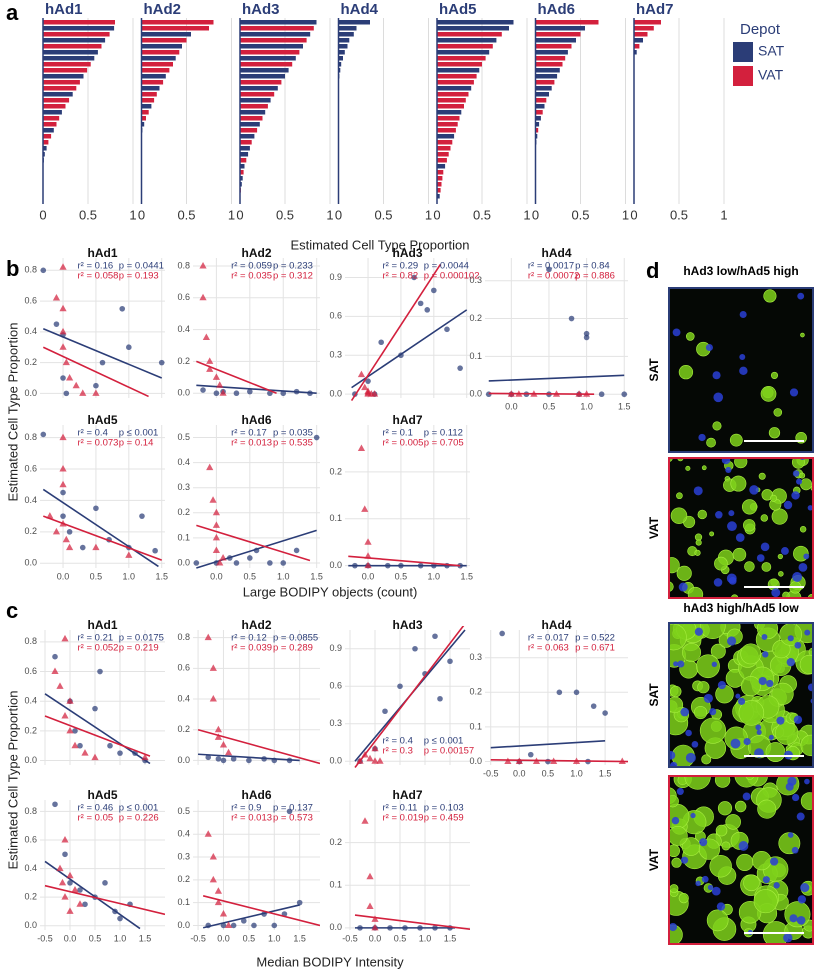 This screenshot has width=824, height=975. What do you see at coordinates (475, 692) in the screenshot?
I see `y-tick-label: 0.2` at bounding box center [475, 692].